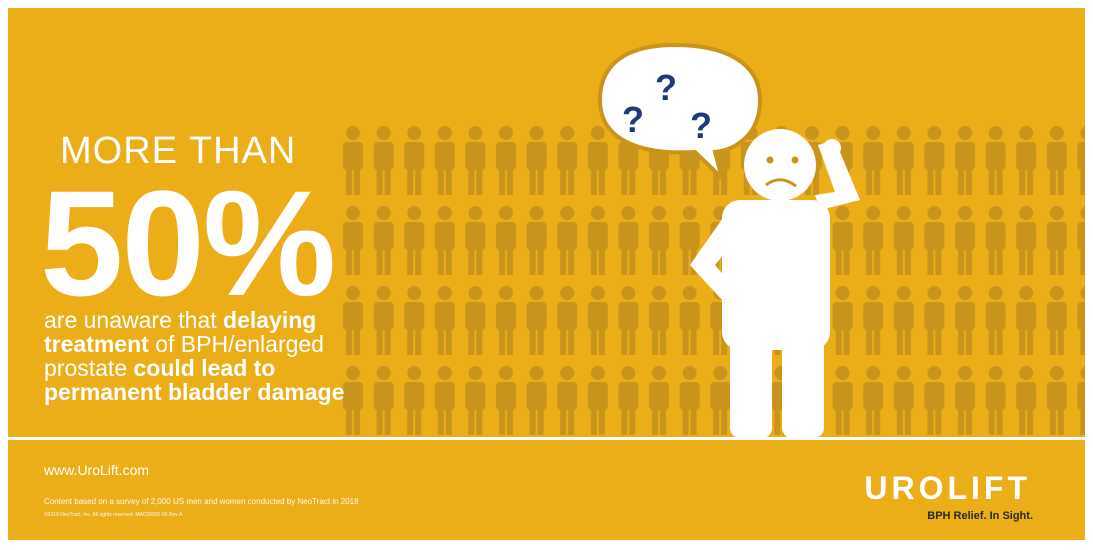 Image resolution: width=1093 pixels, height=550 pixels. Describe the element at coordinates (204, 368) in the screenshot. I see `bold-phrase: could lead to` at that location.